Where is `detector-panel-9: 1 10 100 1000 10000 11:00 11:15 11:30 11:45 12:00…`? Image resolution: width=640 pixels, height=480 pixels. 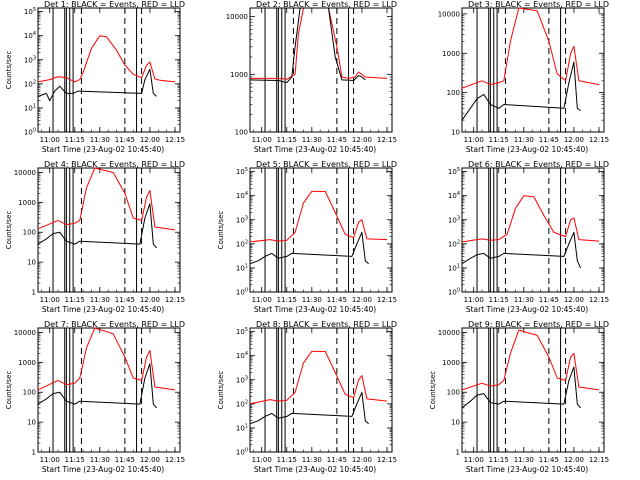
detector-panel-9: 1 10 100 1000 10000 11:00 11:15 11:30 11:45 12:00… is located at coordinates (519, 397).